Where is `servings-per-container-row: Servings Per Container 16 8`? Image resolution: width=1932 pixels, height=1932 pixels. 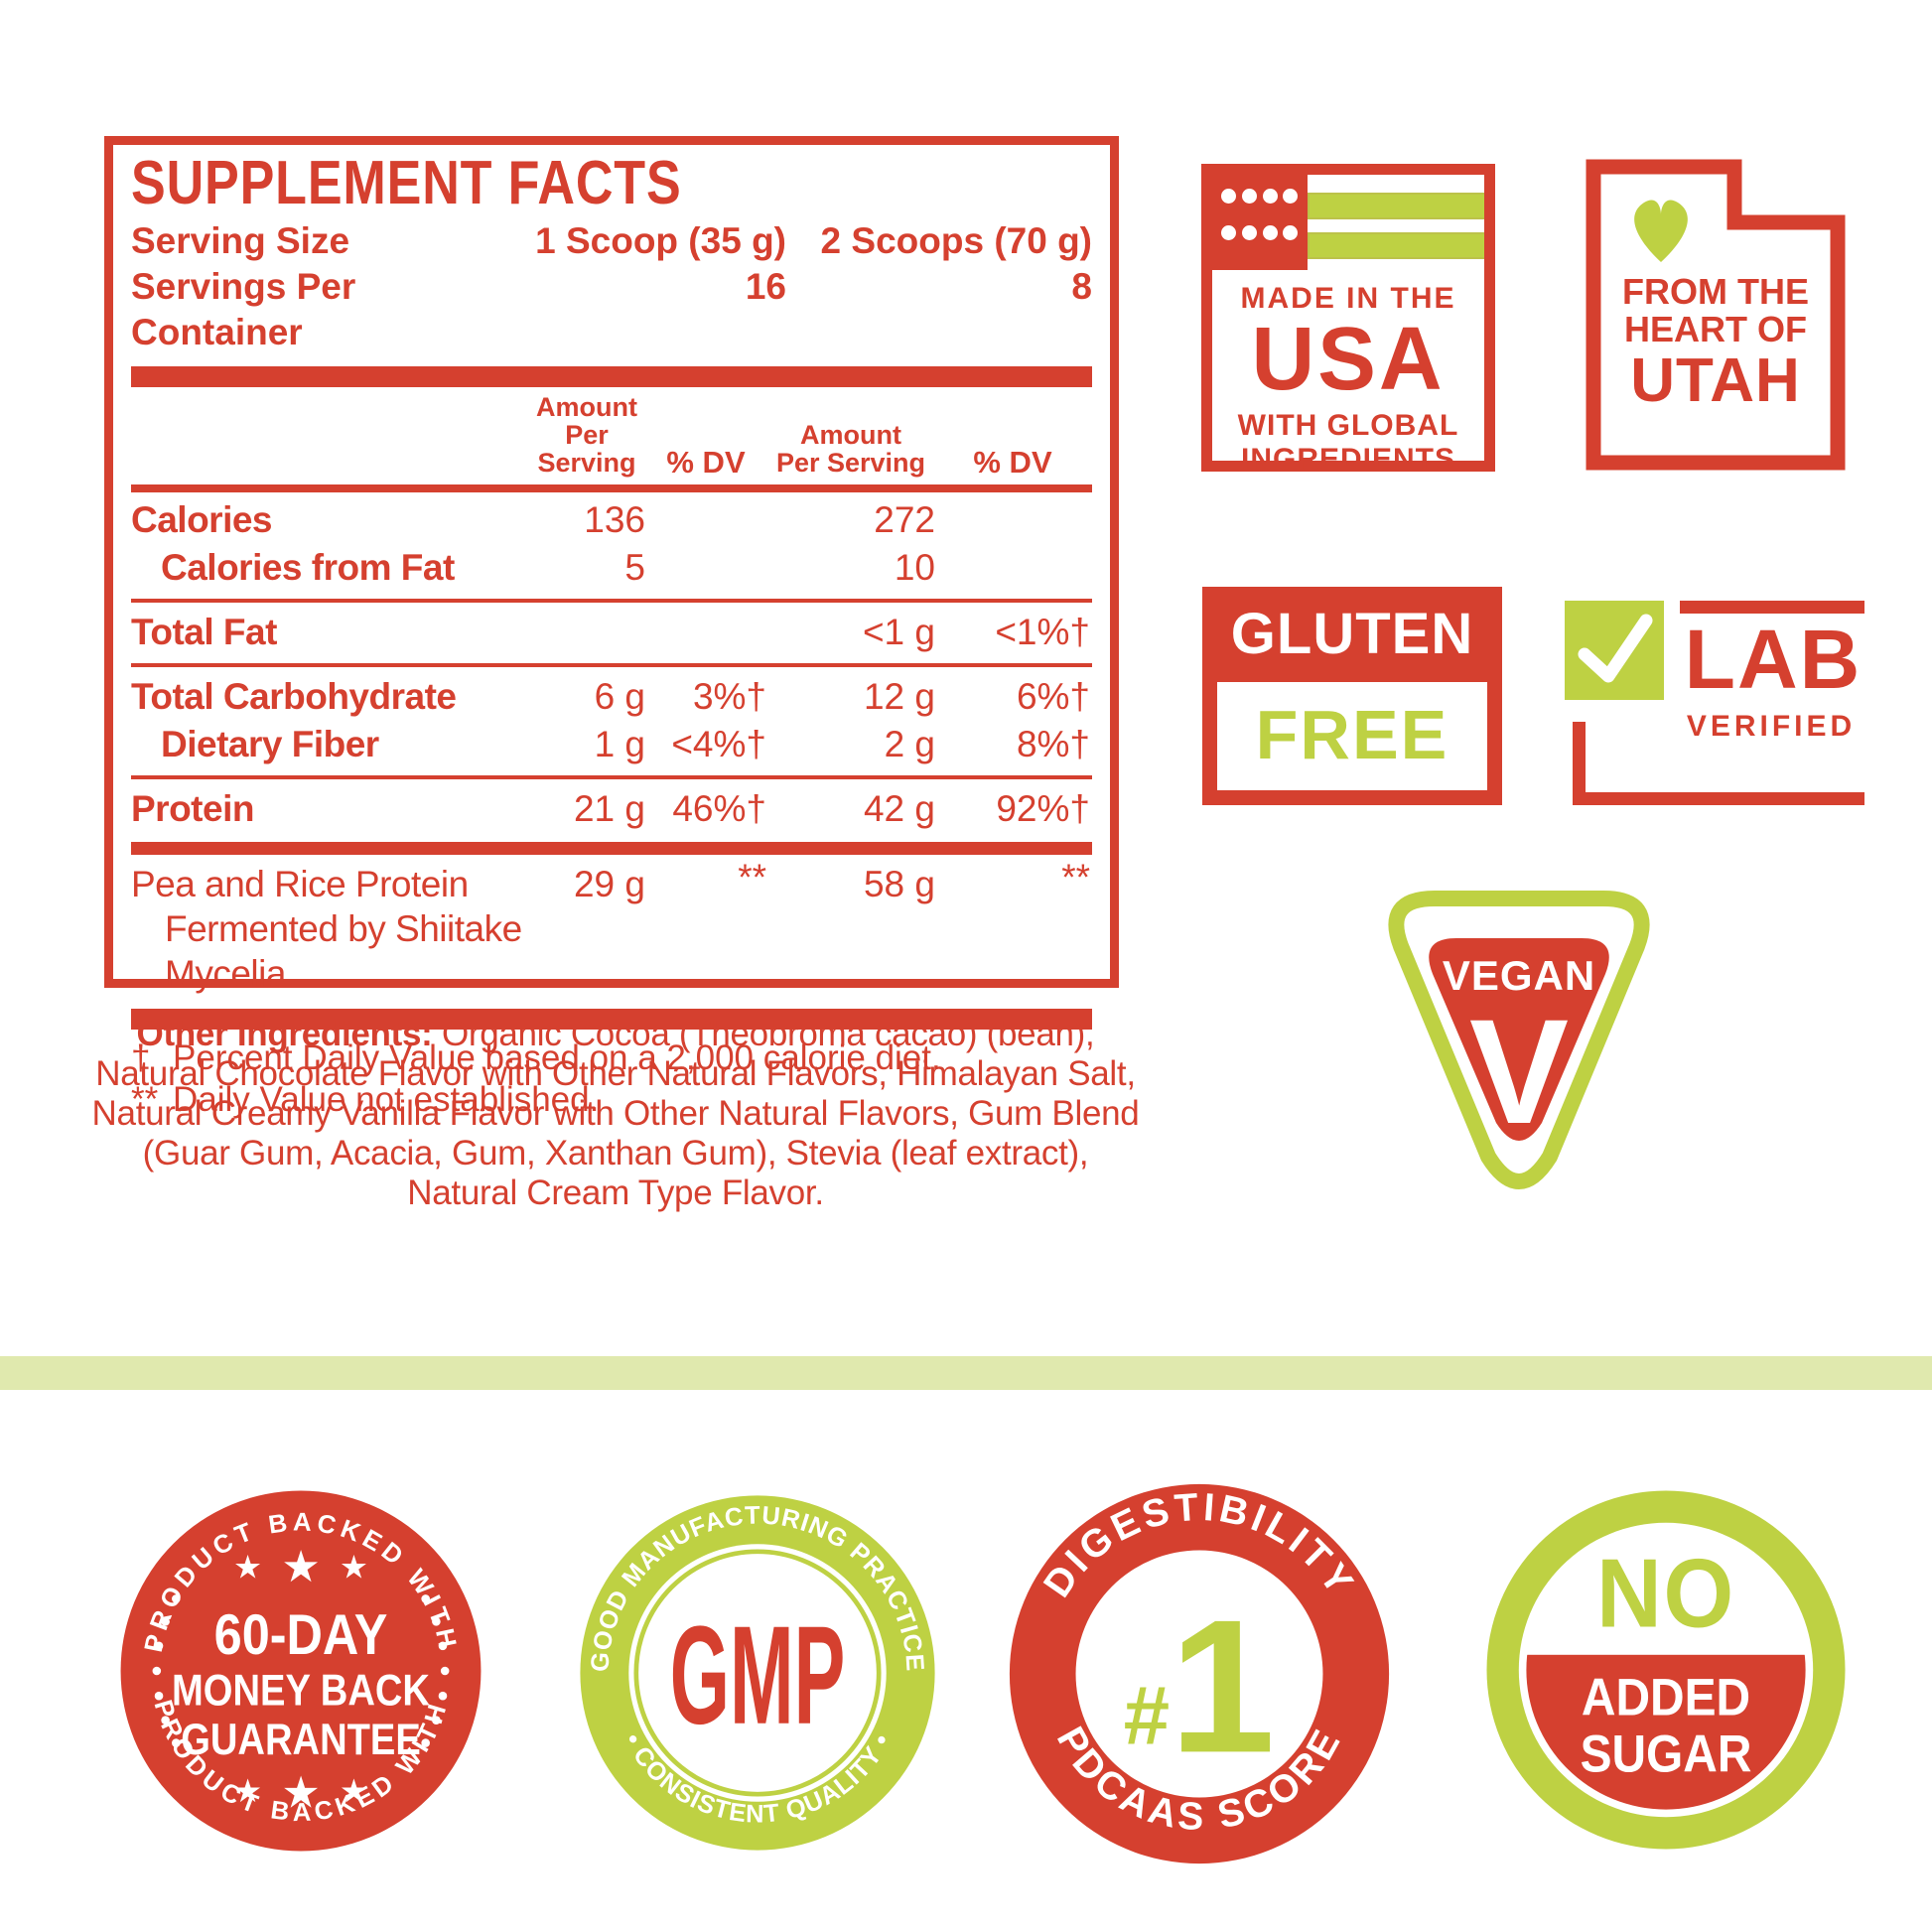
servings-per-container-row: Servings Per Container 16 8 is located at coordinates (611, 310).